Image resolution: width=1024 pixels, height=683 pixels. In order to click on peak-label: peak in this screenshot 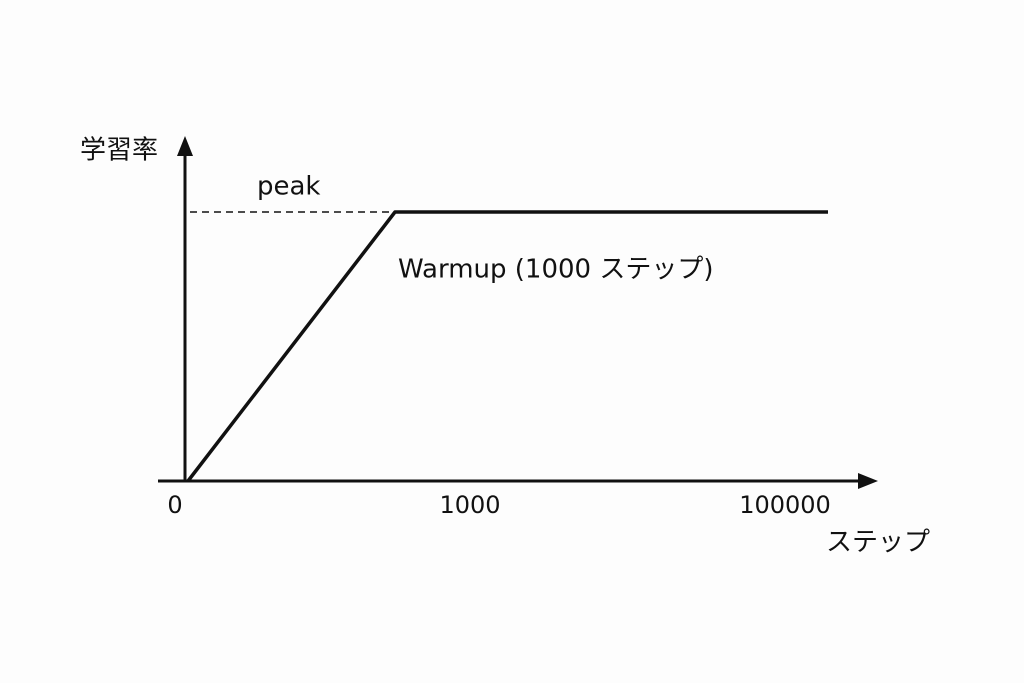, I will do `click(289, 187)`.